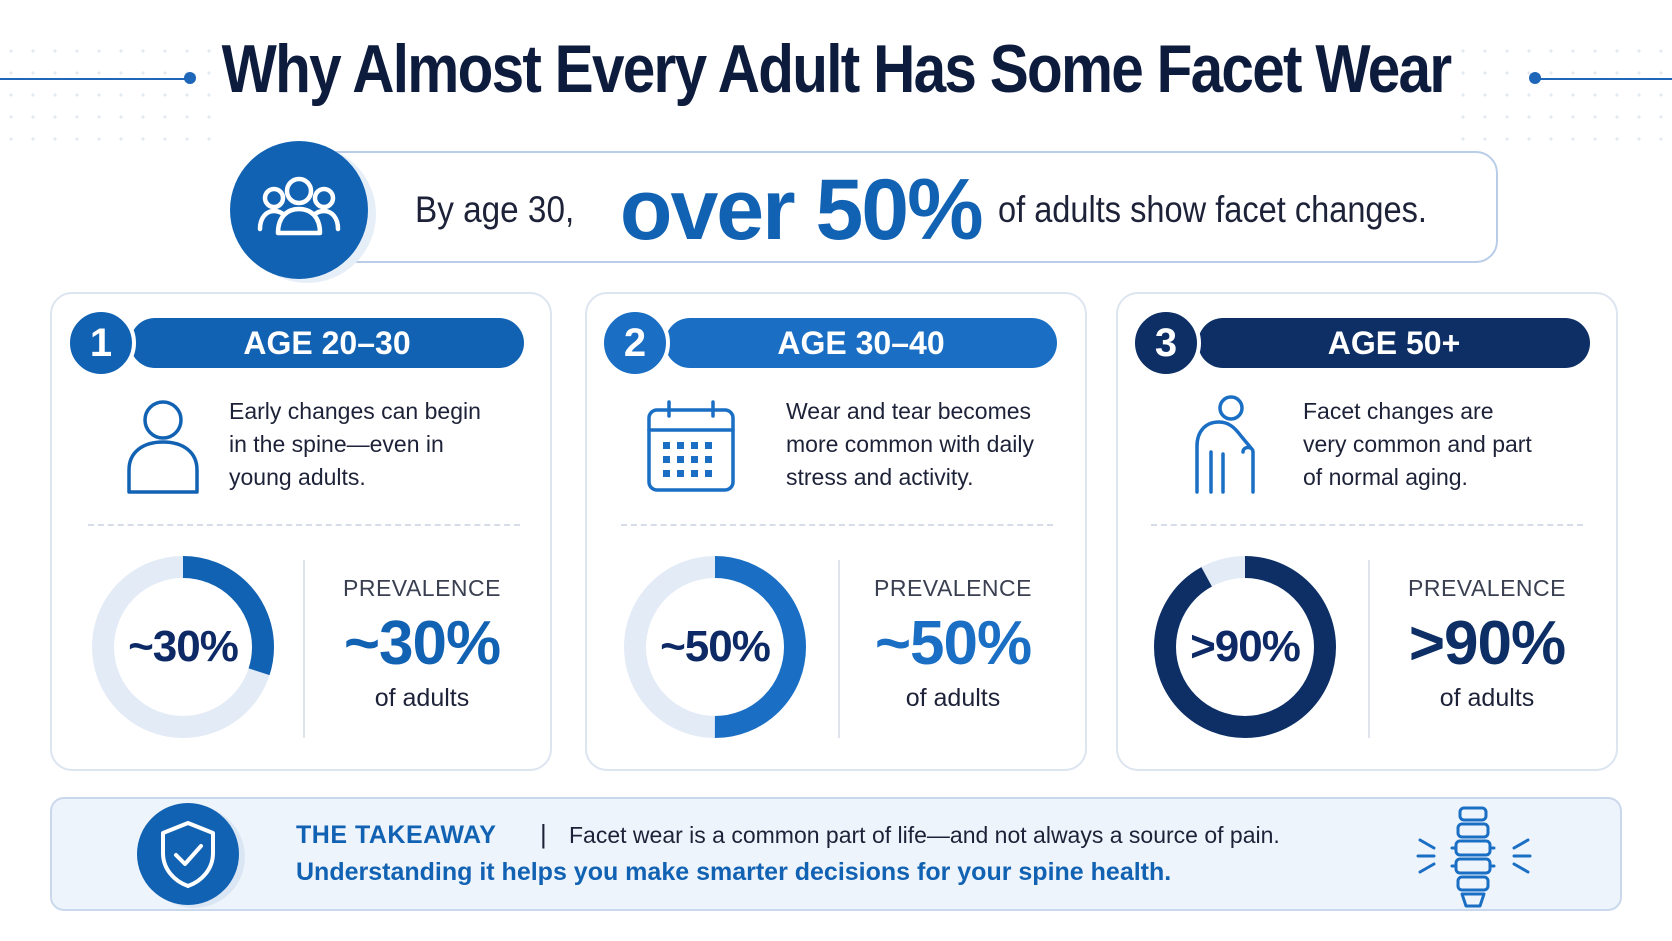 Image resolution: width=1672 pixels, height=941 pixels. I want to click on age-label-1: AGE 20–30, so click(327, 342).